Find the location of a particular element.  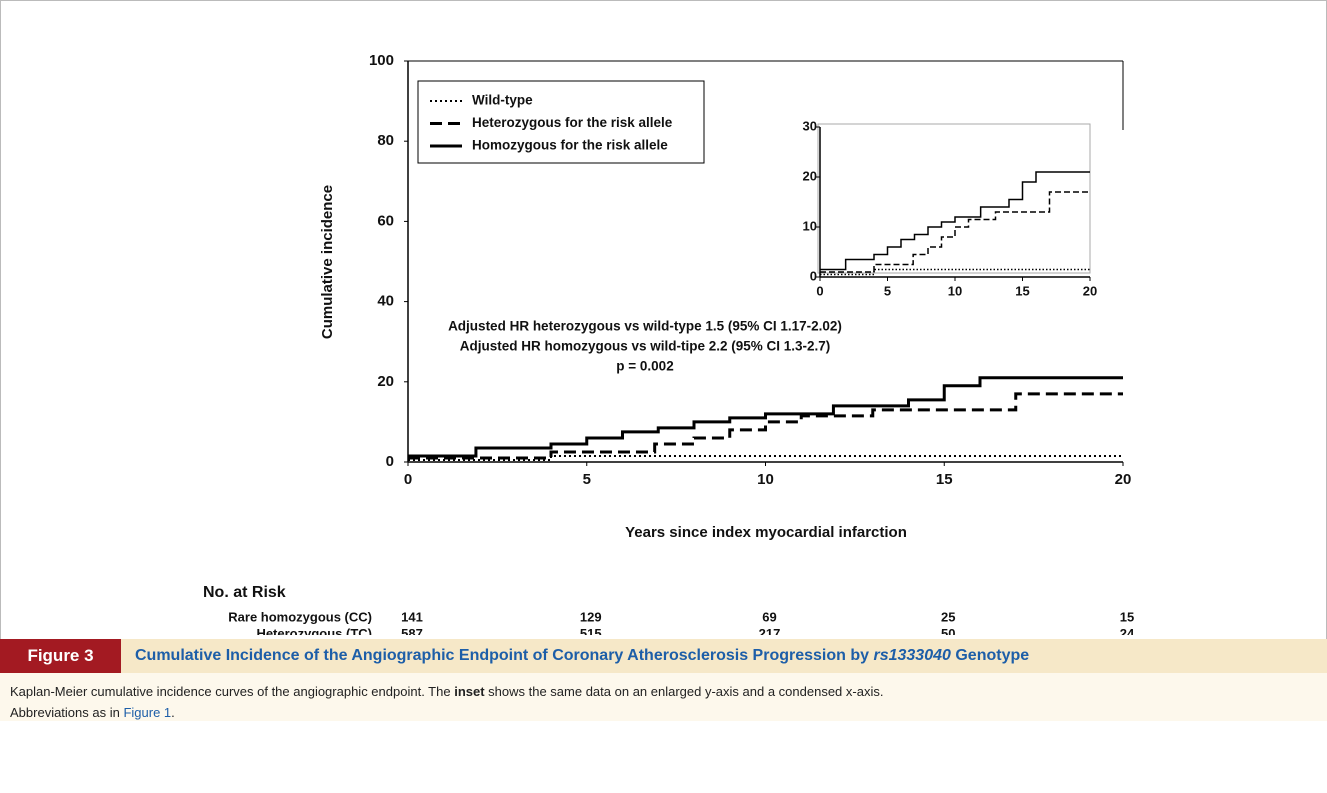

risk-value: 69 is located at coordinates (769, 616).